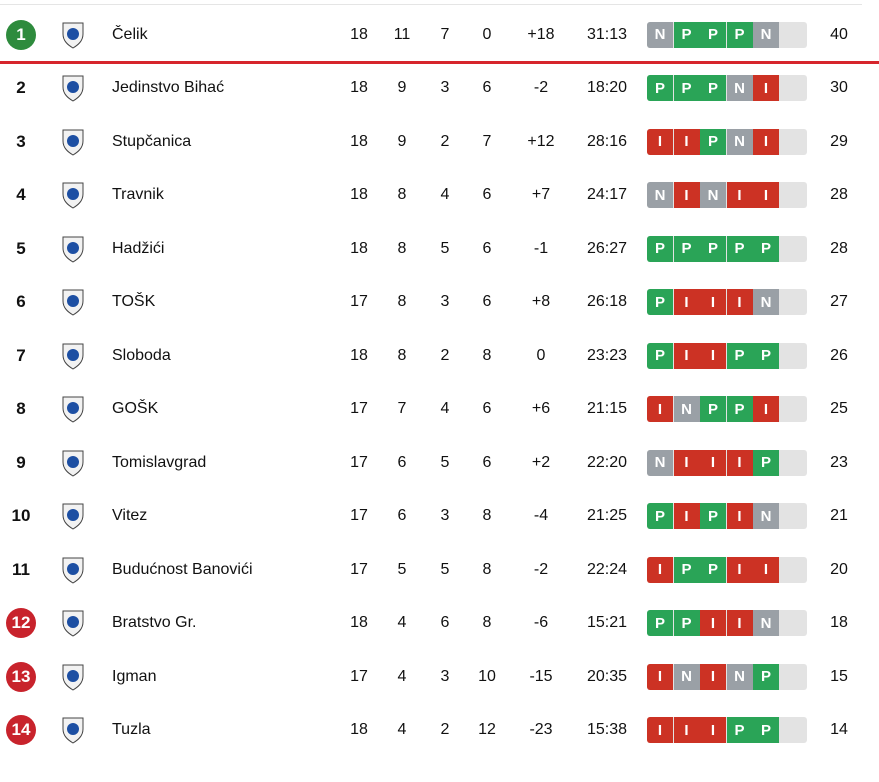 The image size is (879, 782). What do you see at coordinates (541, 34) in the screenshot?
I see `goal-difference: +18` at bounding box center [541, 34].